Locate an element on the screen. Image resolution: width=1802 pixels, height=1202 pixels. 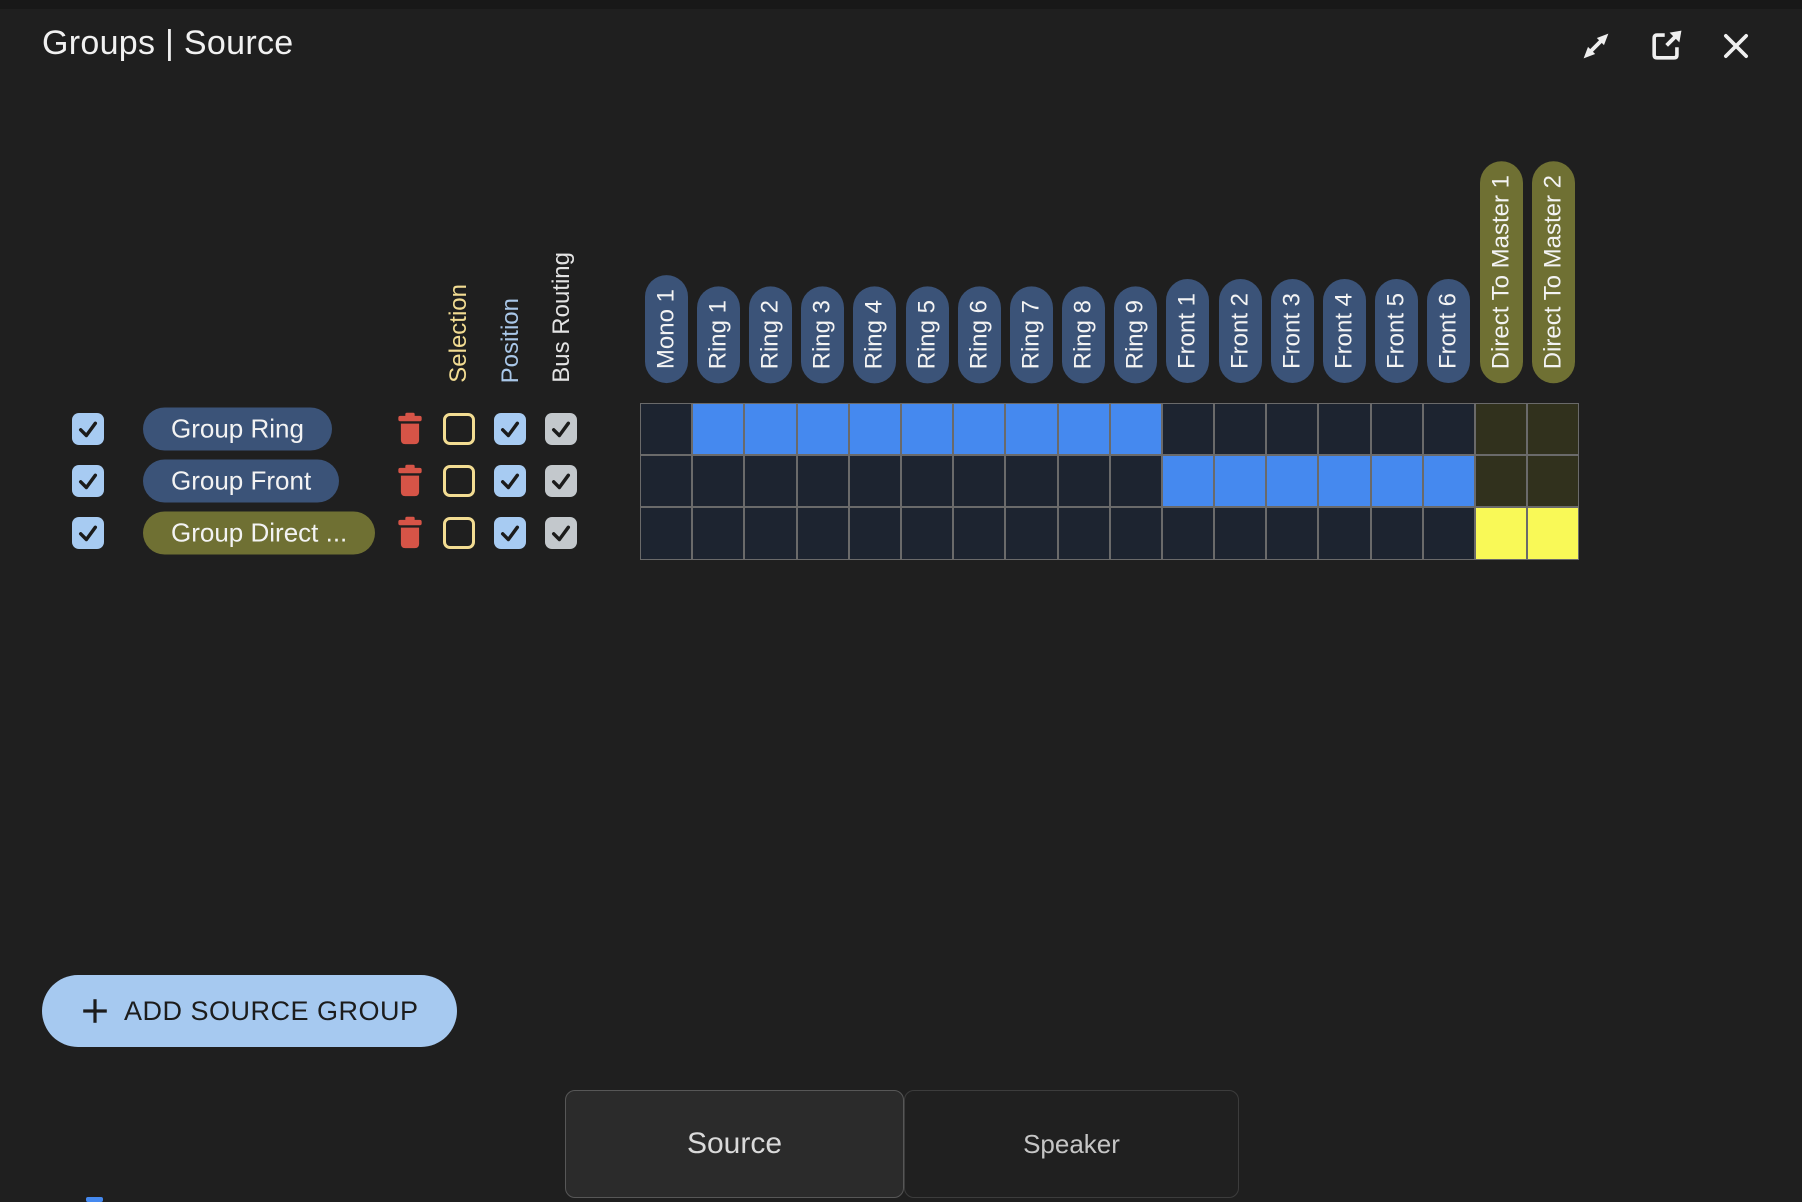
bus-header-ring-5: Ring 5 is located at coordinates (927, 334).